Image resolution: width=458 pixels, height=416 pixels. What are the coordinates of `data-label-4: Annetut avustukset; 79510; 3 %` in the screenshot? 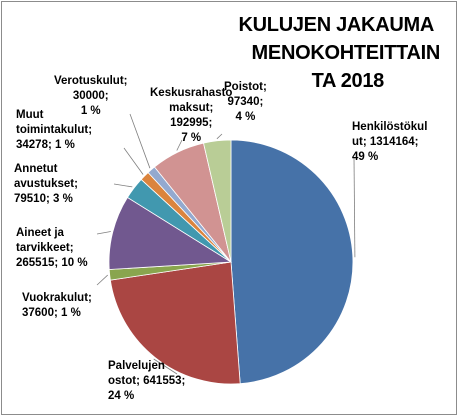 It's located at (46, 184).